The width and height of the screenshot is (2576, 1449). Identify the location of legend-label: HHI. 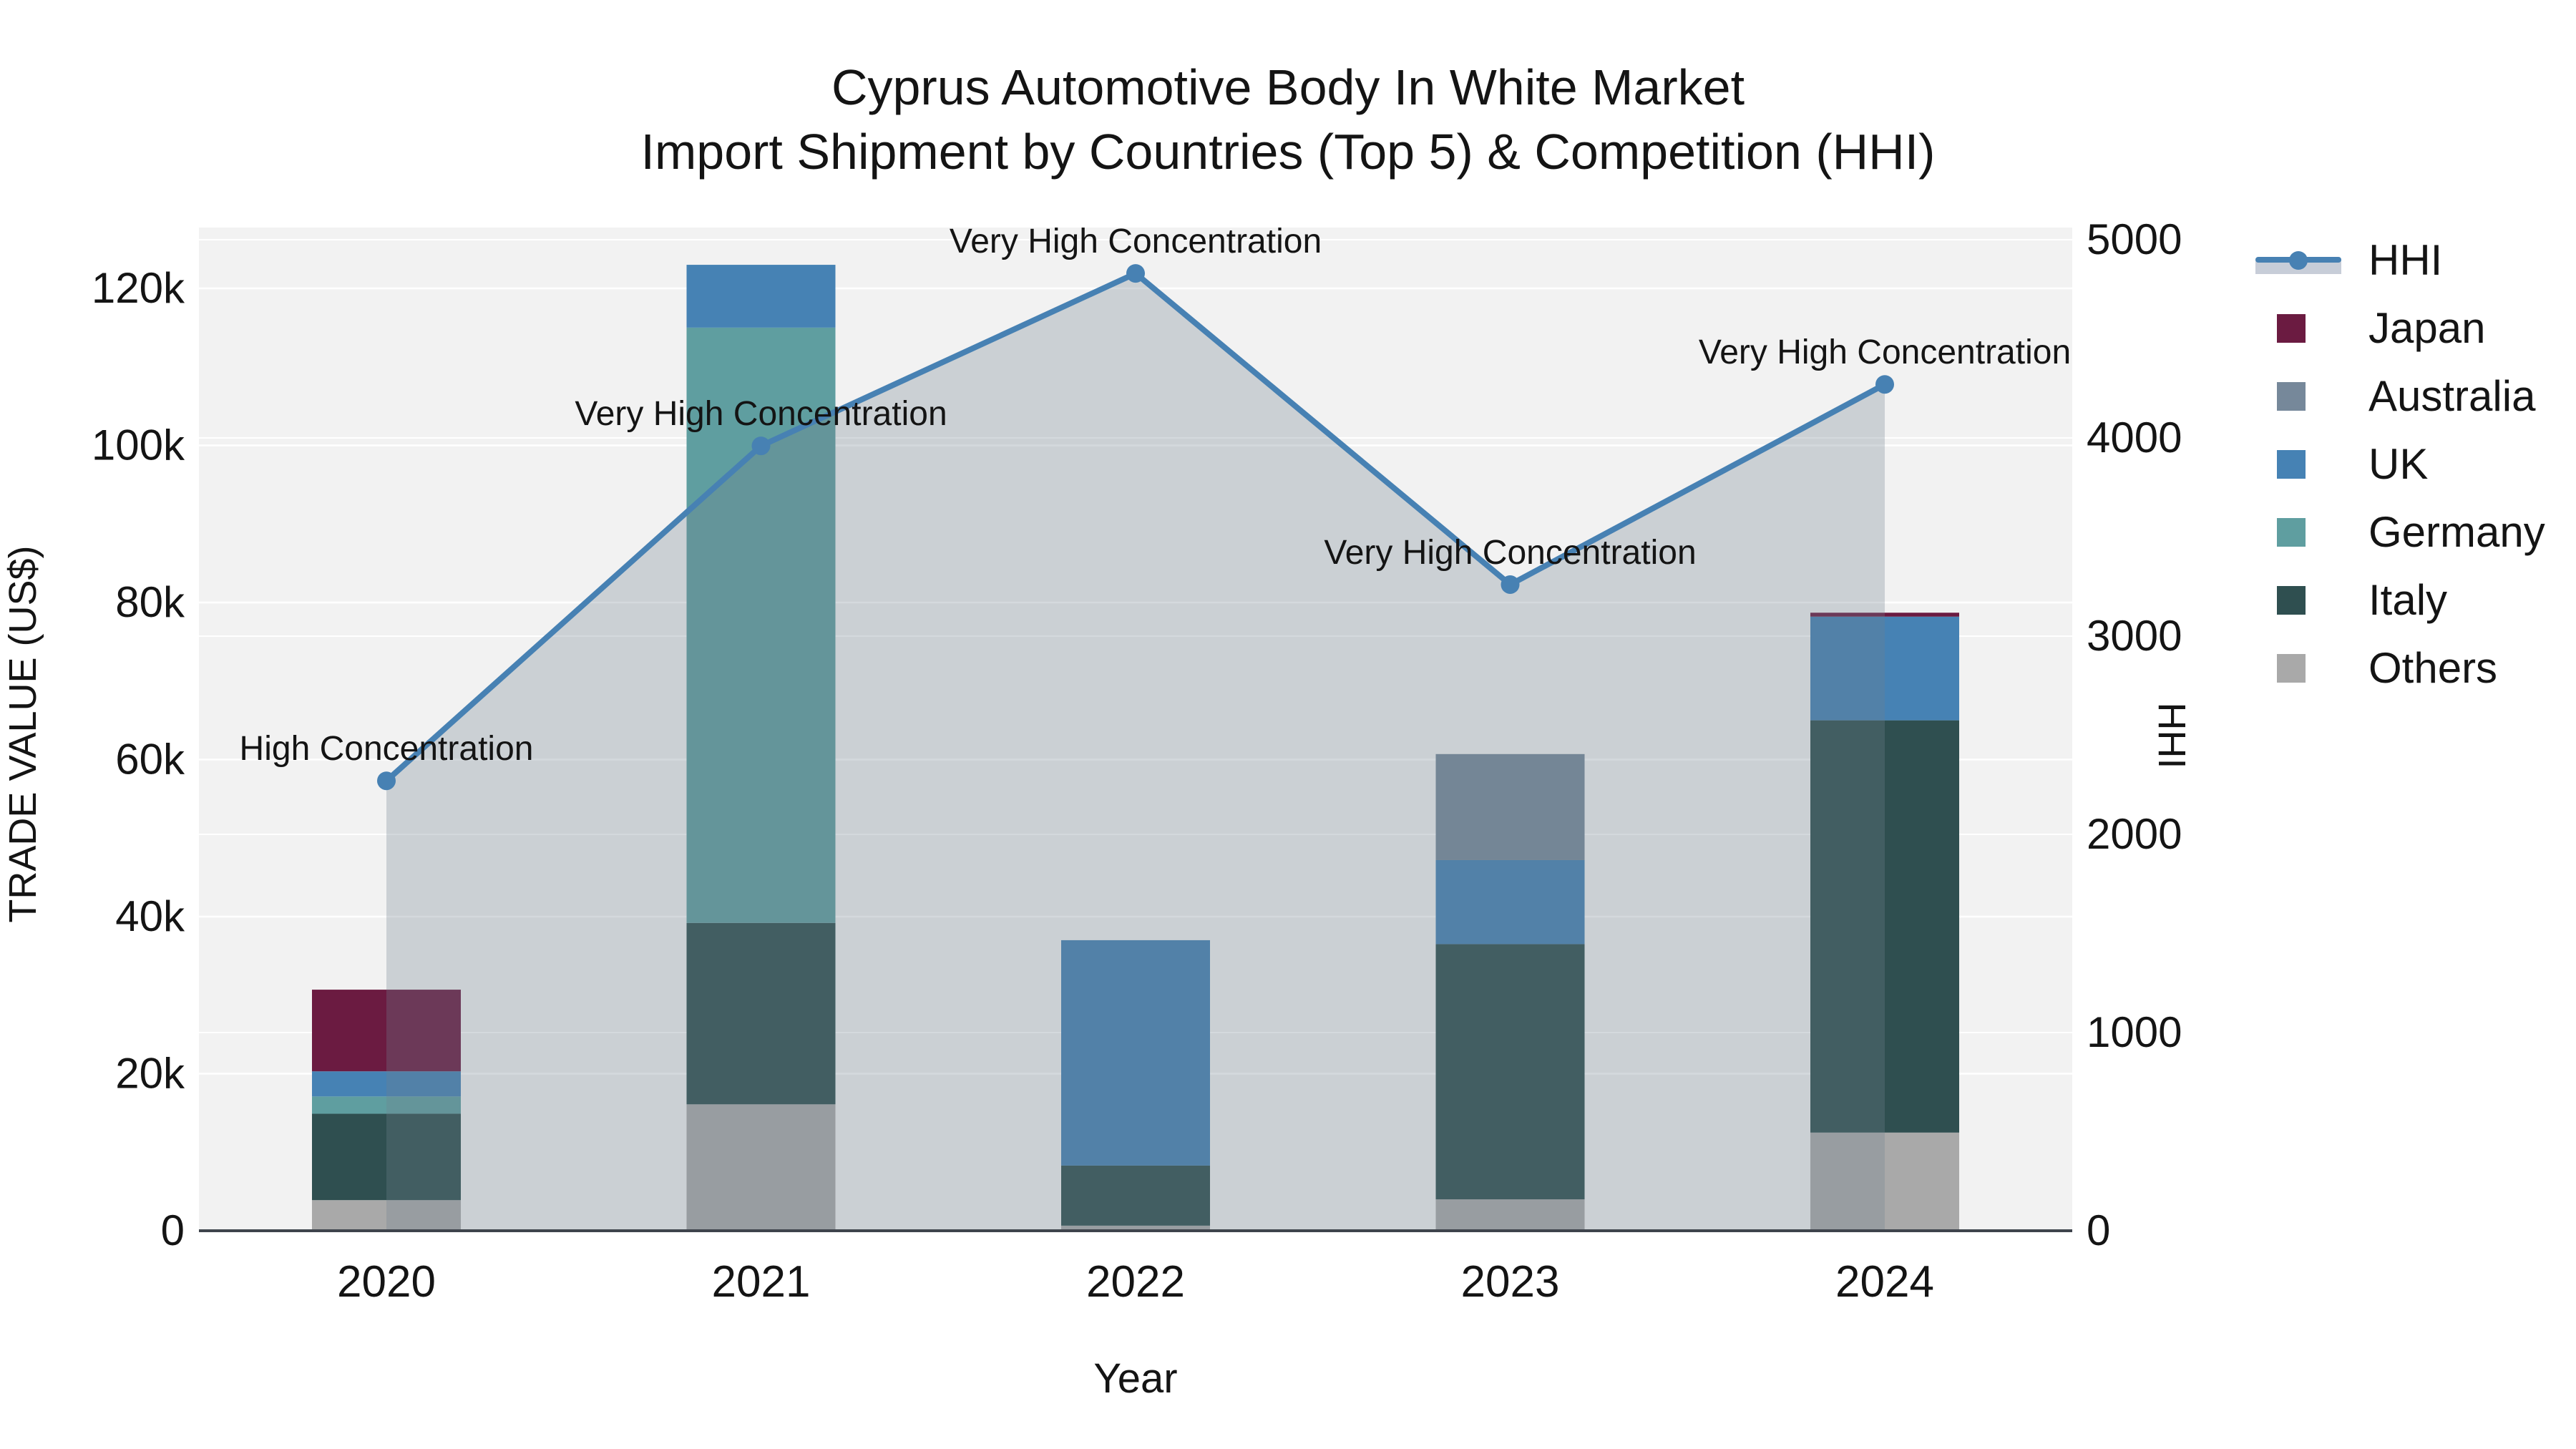
(2405, 260).